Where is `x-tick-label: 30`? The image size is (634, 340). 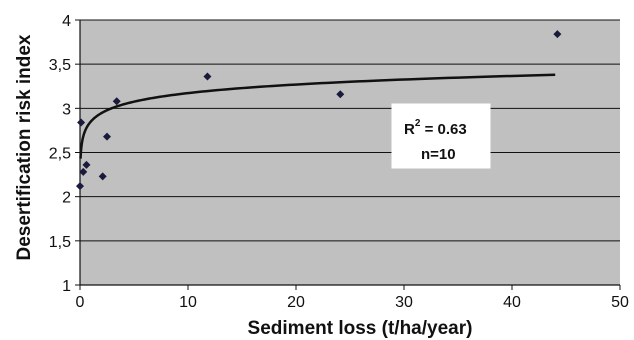 x-tick-label: 30 is located at coordinates (404, 302).